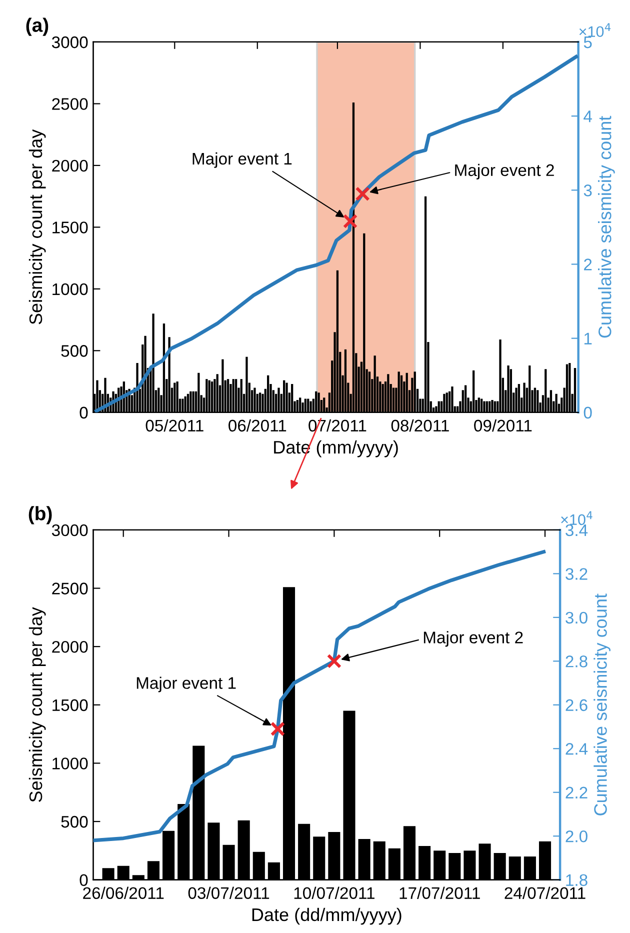 The image size is (630, 933). Describe the element at coordinates (420, 425) in the screenshot. I see `x-tick-label: 08/2011` at that location.